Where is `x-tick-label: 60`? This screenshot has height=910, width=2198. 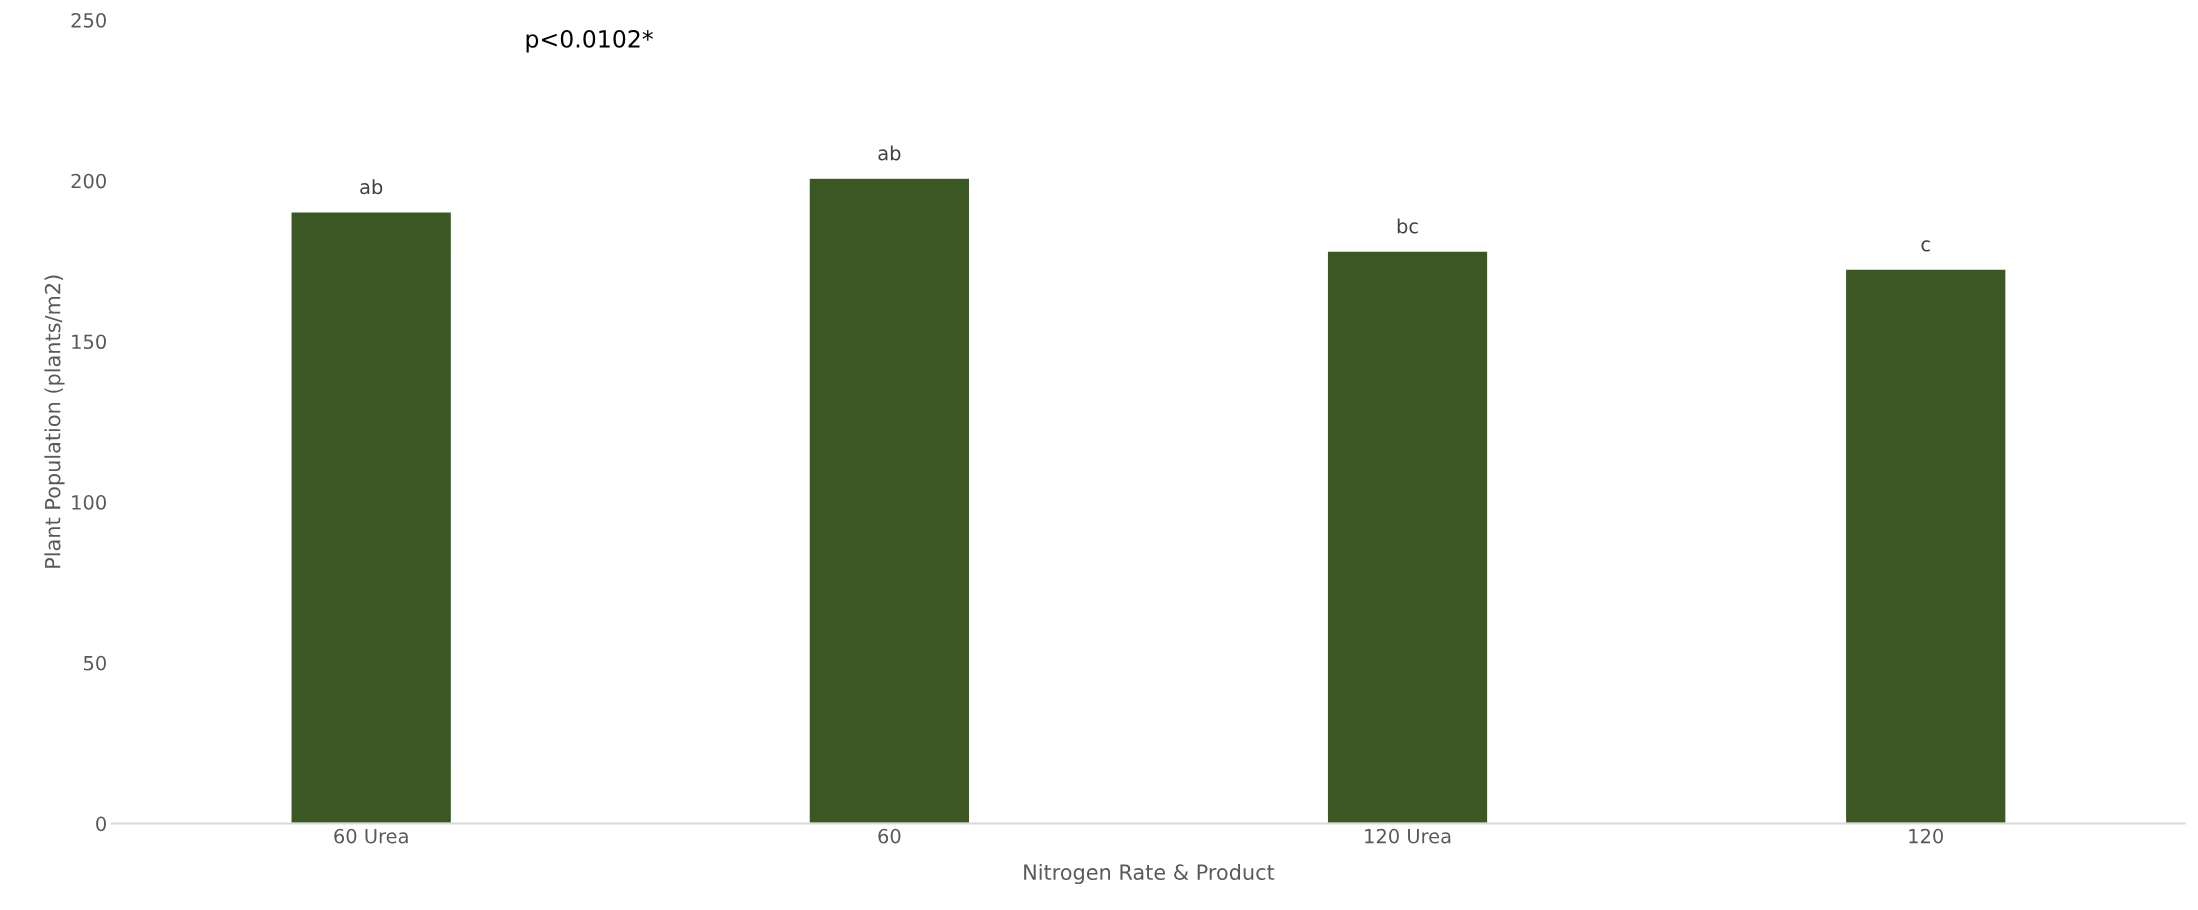 x-tick-label: 60 is located at coordinates (889, 836).